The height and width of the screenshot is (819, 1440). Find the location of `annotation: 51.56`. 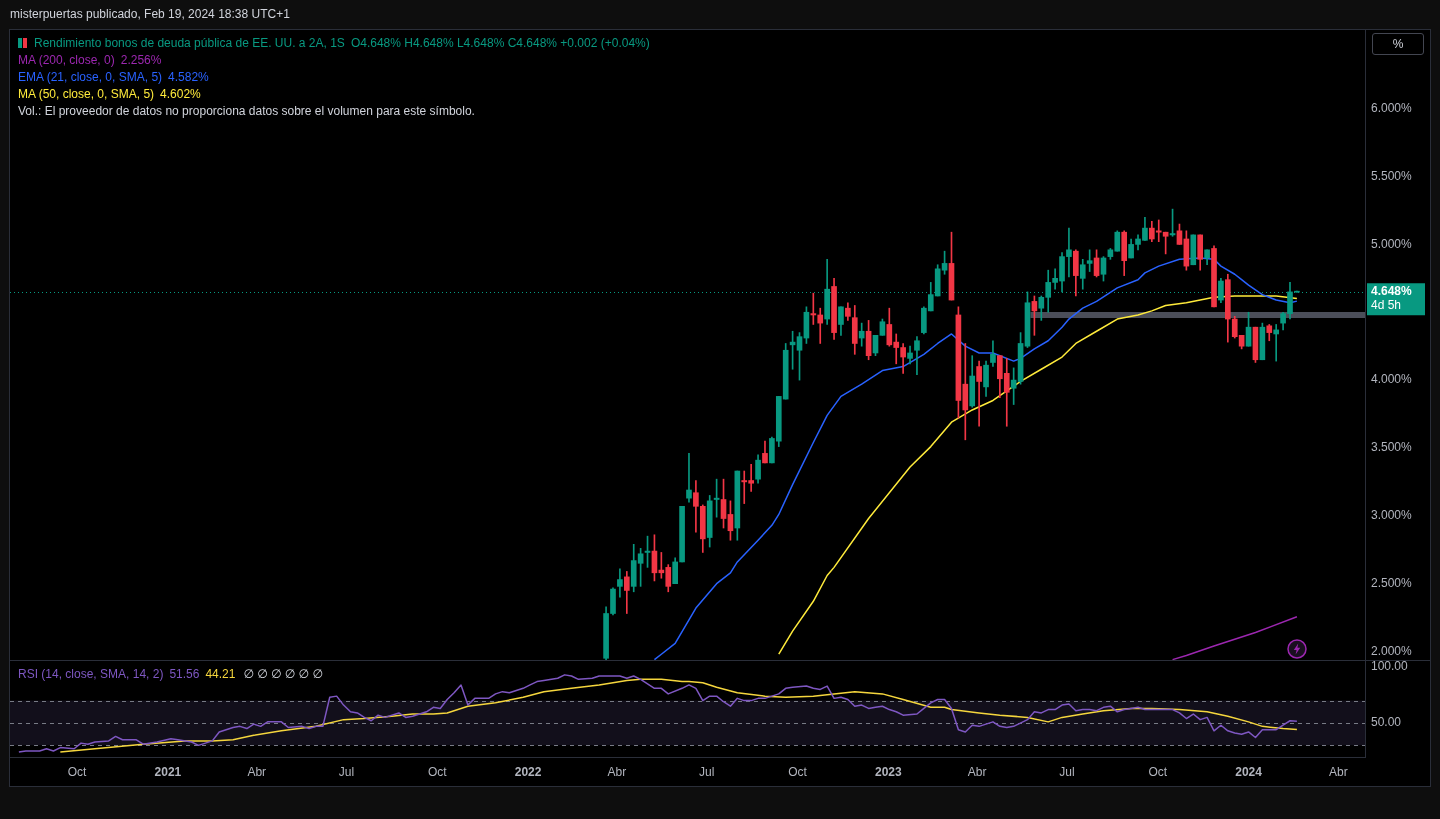

annotation: 51.56 is located at coordinates (184, 674).